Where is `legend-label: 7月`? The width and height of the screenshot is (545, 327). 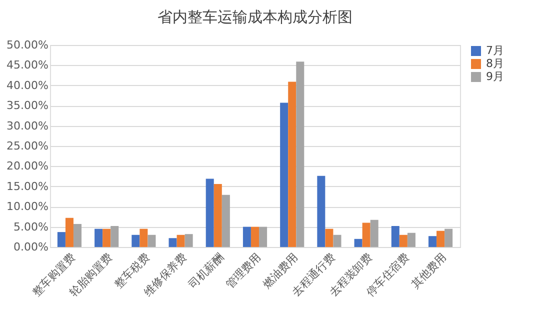 legend-label: 7月 is located at coordinates (495, 50).